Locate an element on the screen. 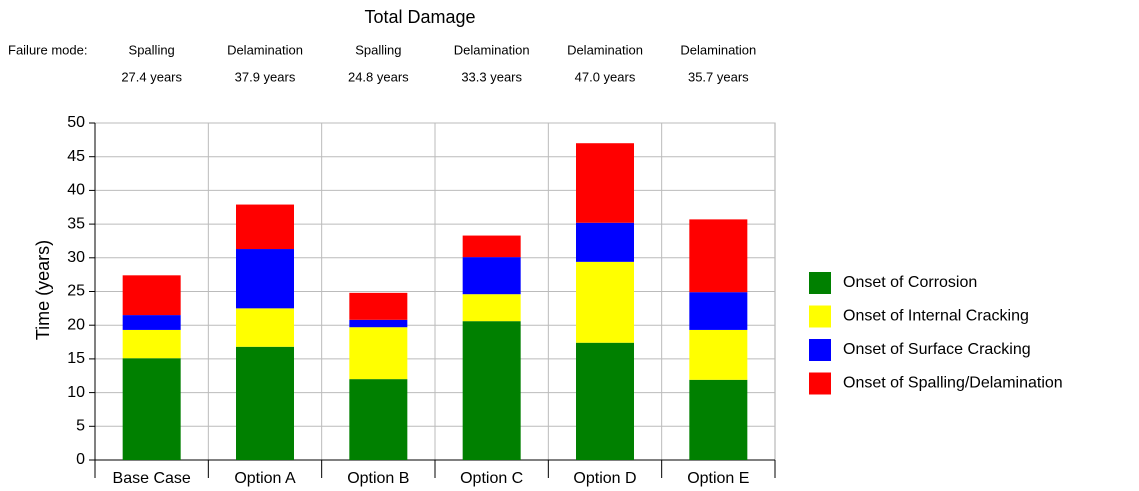  x-tick-label: Base Case is located at coordinates (152, 478).